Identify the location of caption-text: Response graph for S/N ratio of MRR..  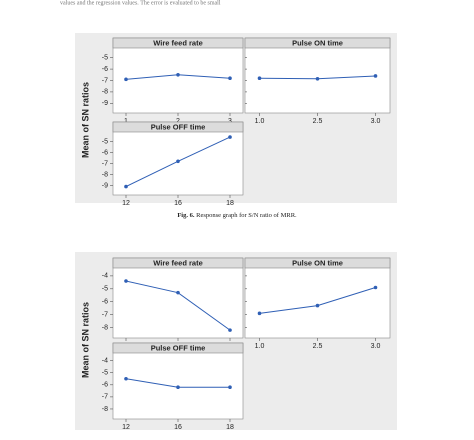
(246, 215).